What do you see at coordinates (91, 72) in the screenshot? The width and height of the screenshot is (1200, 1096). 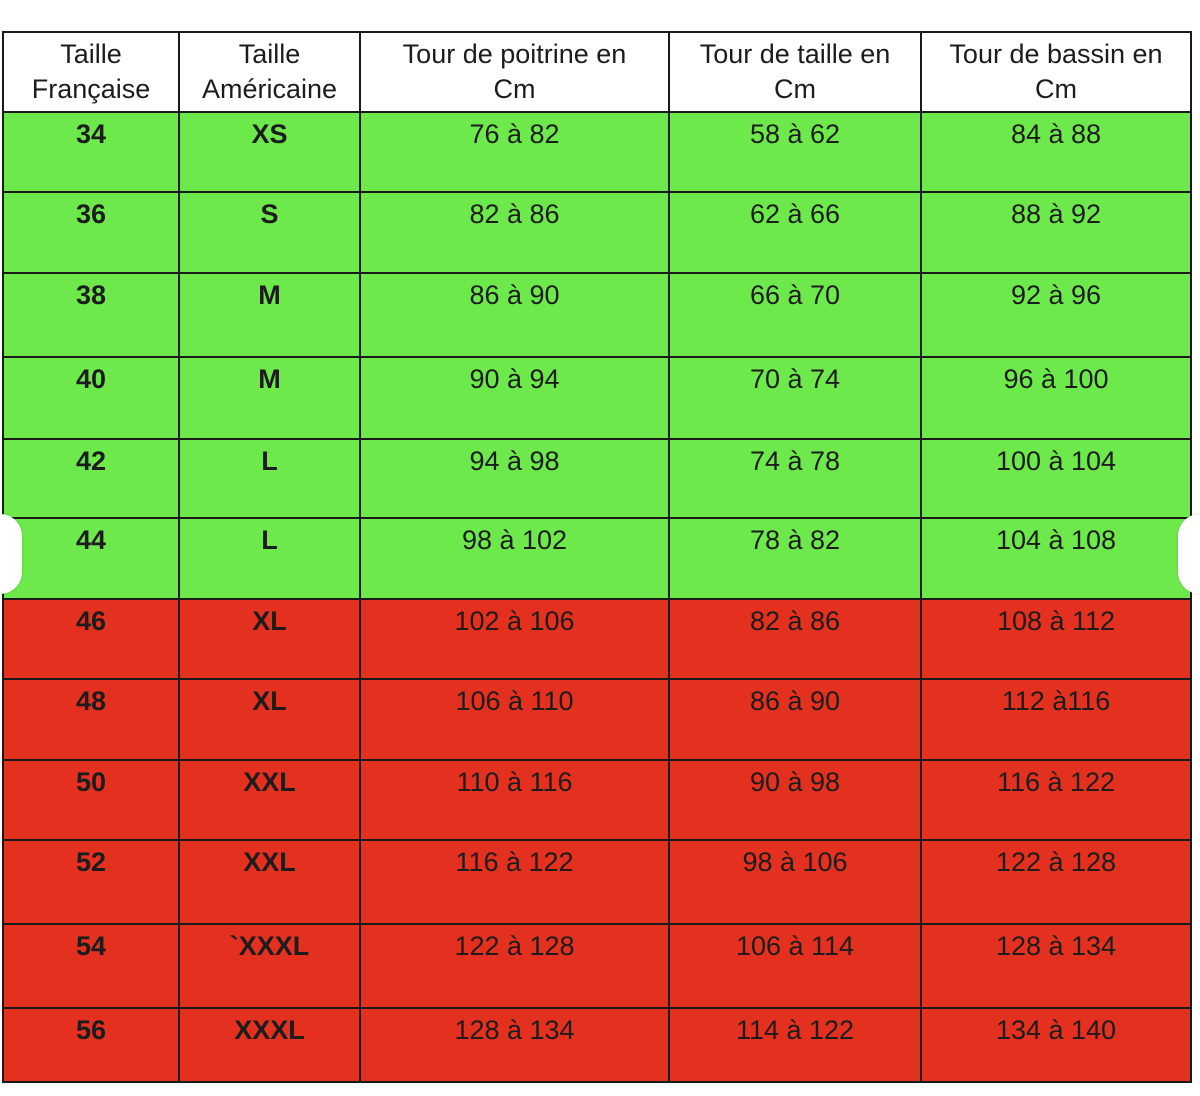 I see `header-taille-francaise: Taille Française` at bounding box center [91, 72].